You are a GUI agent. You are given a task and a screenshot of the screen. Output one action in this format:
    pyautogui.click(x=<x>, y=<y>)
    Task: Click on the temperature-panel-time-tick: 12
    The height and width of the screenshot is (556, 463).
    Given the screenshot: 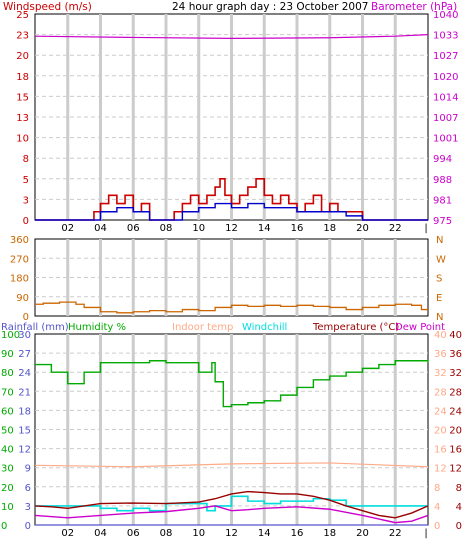 What is the action you would take?
    pyautogui.click(x=231, y=533)
    